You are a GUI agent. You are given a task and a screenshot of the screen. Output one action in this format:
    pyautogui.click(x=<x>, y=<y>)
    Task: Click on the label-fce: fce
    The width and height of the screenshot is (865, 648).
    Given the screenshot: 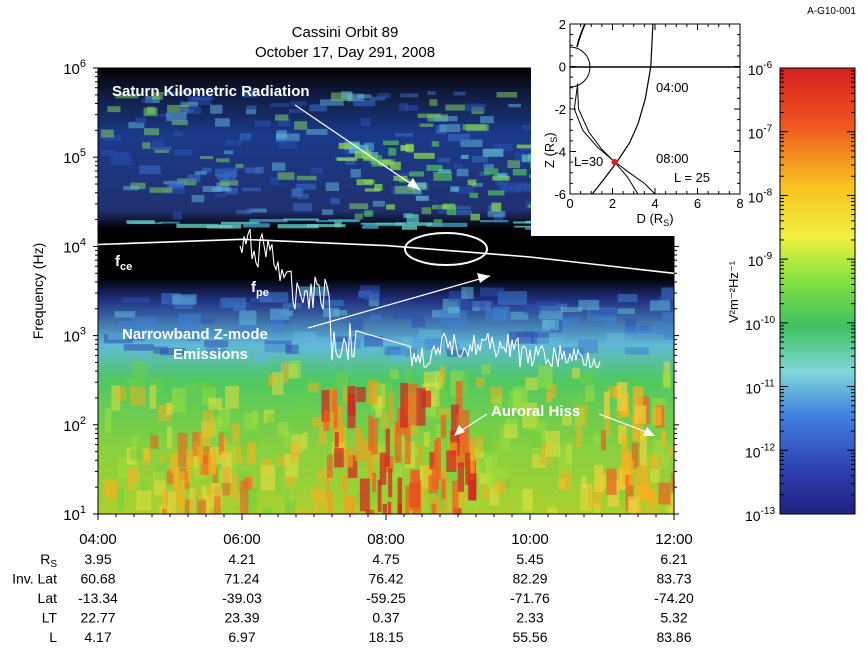 What is the action you would take?
    pyautogui.click(x=123, y=263)
    